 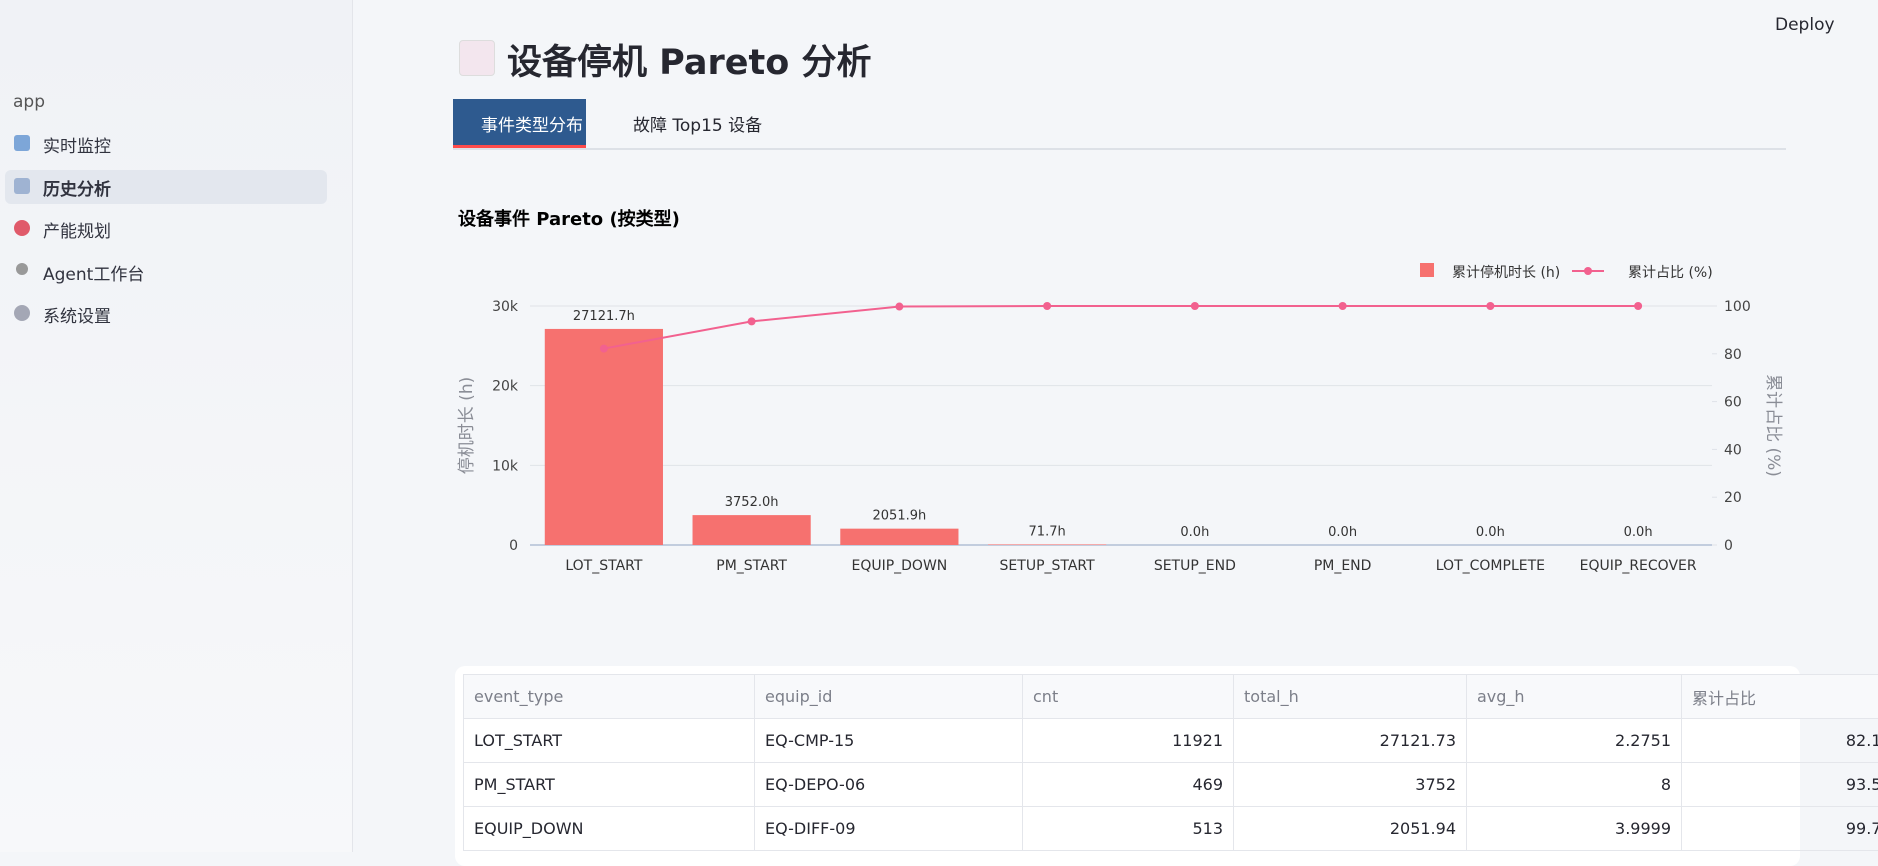 I want to click on table-cell: 99.7829, so click(x=1780, y=829).